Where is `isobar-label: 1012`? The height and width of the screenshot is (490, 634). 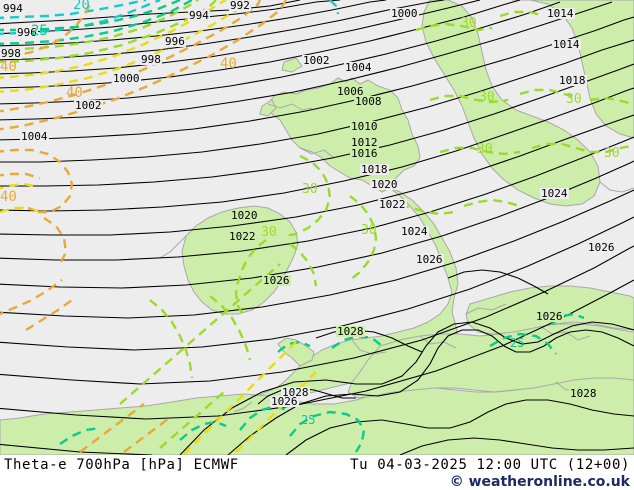 isobar-label: 1012 is located at coordinates (364, 142).